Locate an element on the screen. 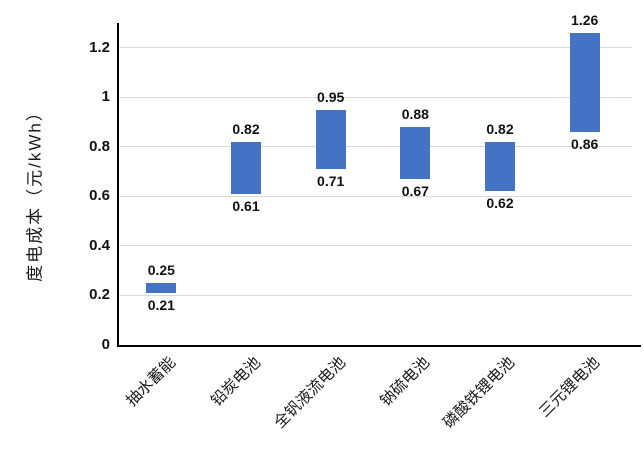  y-tick-label: 0.8 is located at coordinates (99, 146).